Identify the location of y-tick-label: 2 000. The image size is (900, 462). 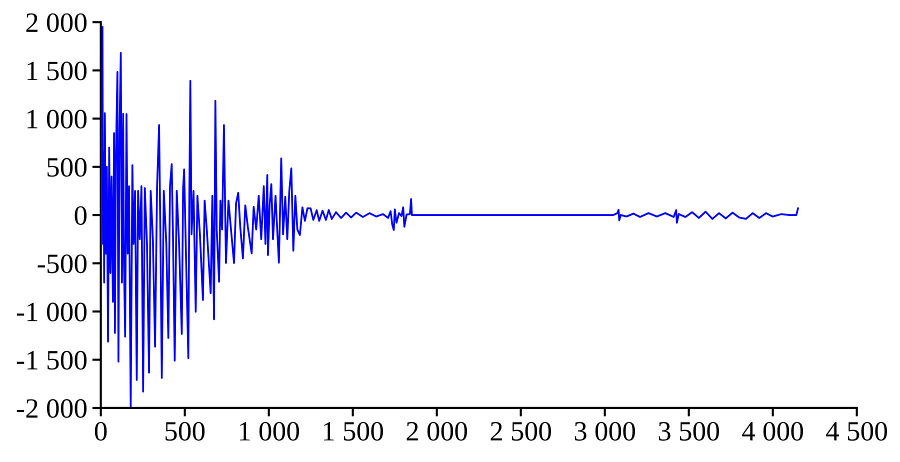
(56, 22).